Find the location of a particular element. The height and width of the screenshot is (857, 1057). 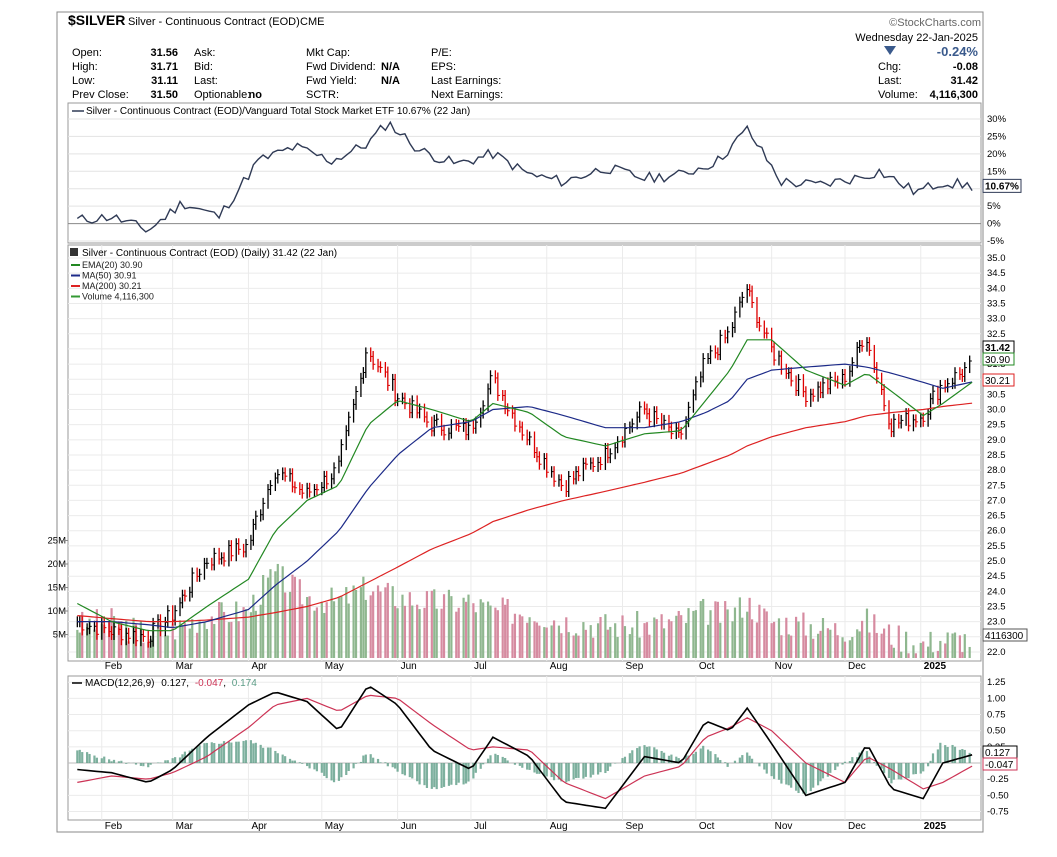

ratio-y-tick: 0% is located at coordinates (994, 224).